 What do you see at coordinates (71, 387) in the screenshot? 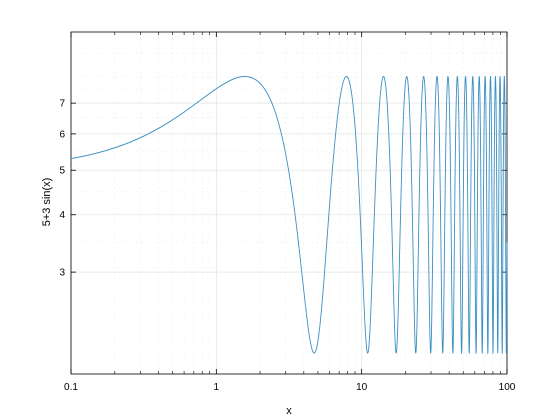
I see `x-tick-label: 0.1` at bounding box center [71, 387].